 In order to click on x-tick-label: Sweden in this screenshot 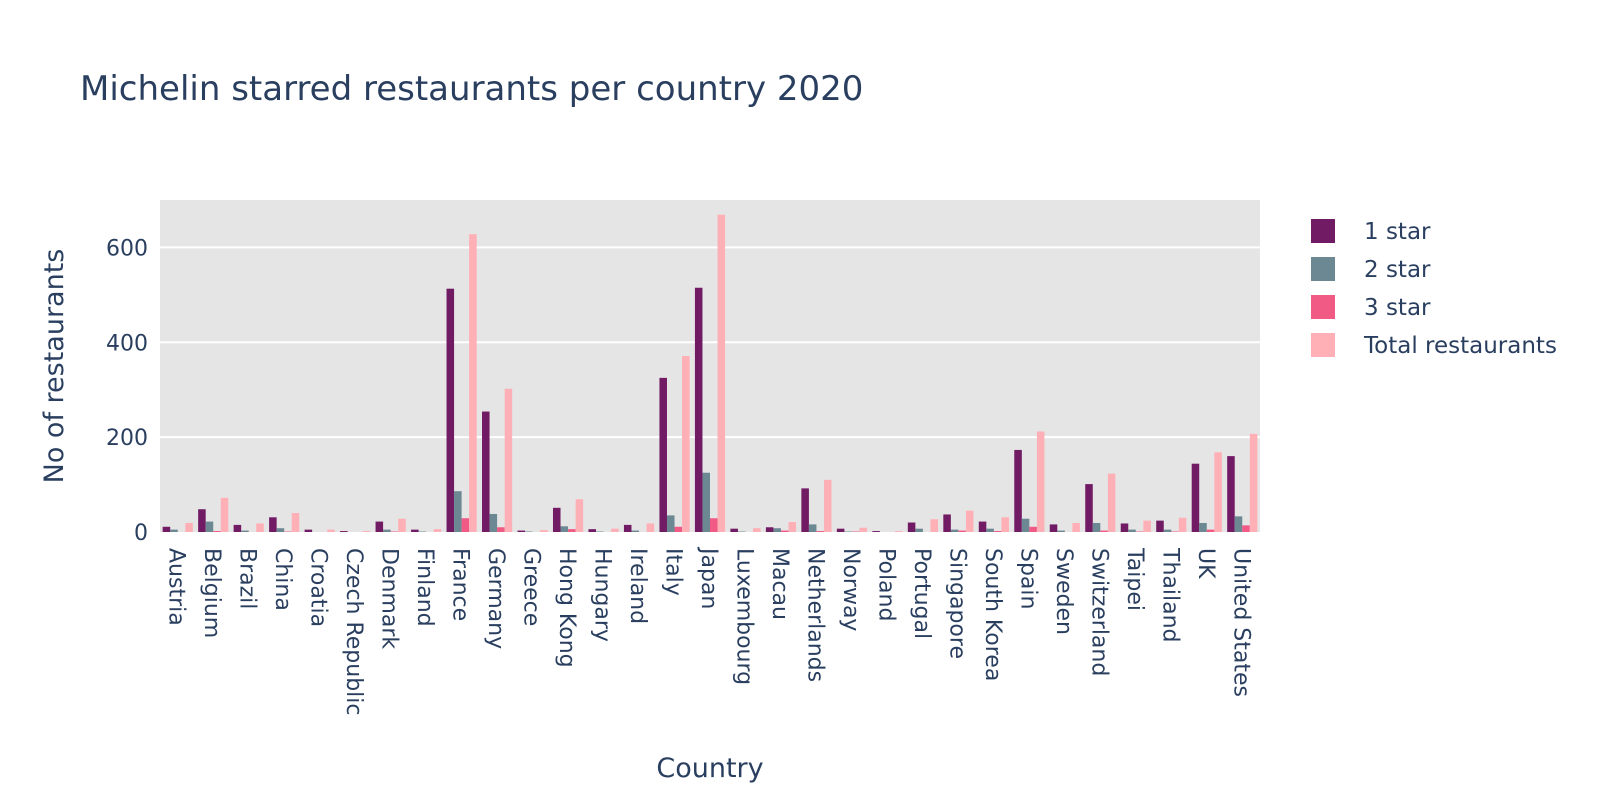, I will do `click(1063, 591)`.